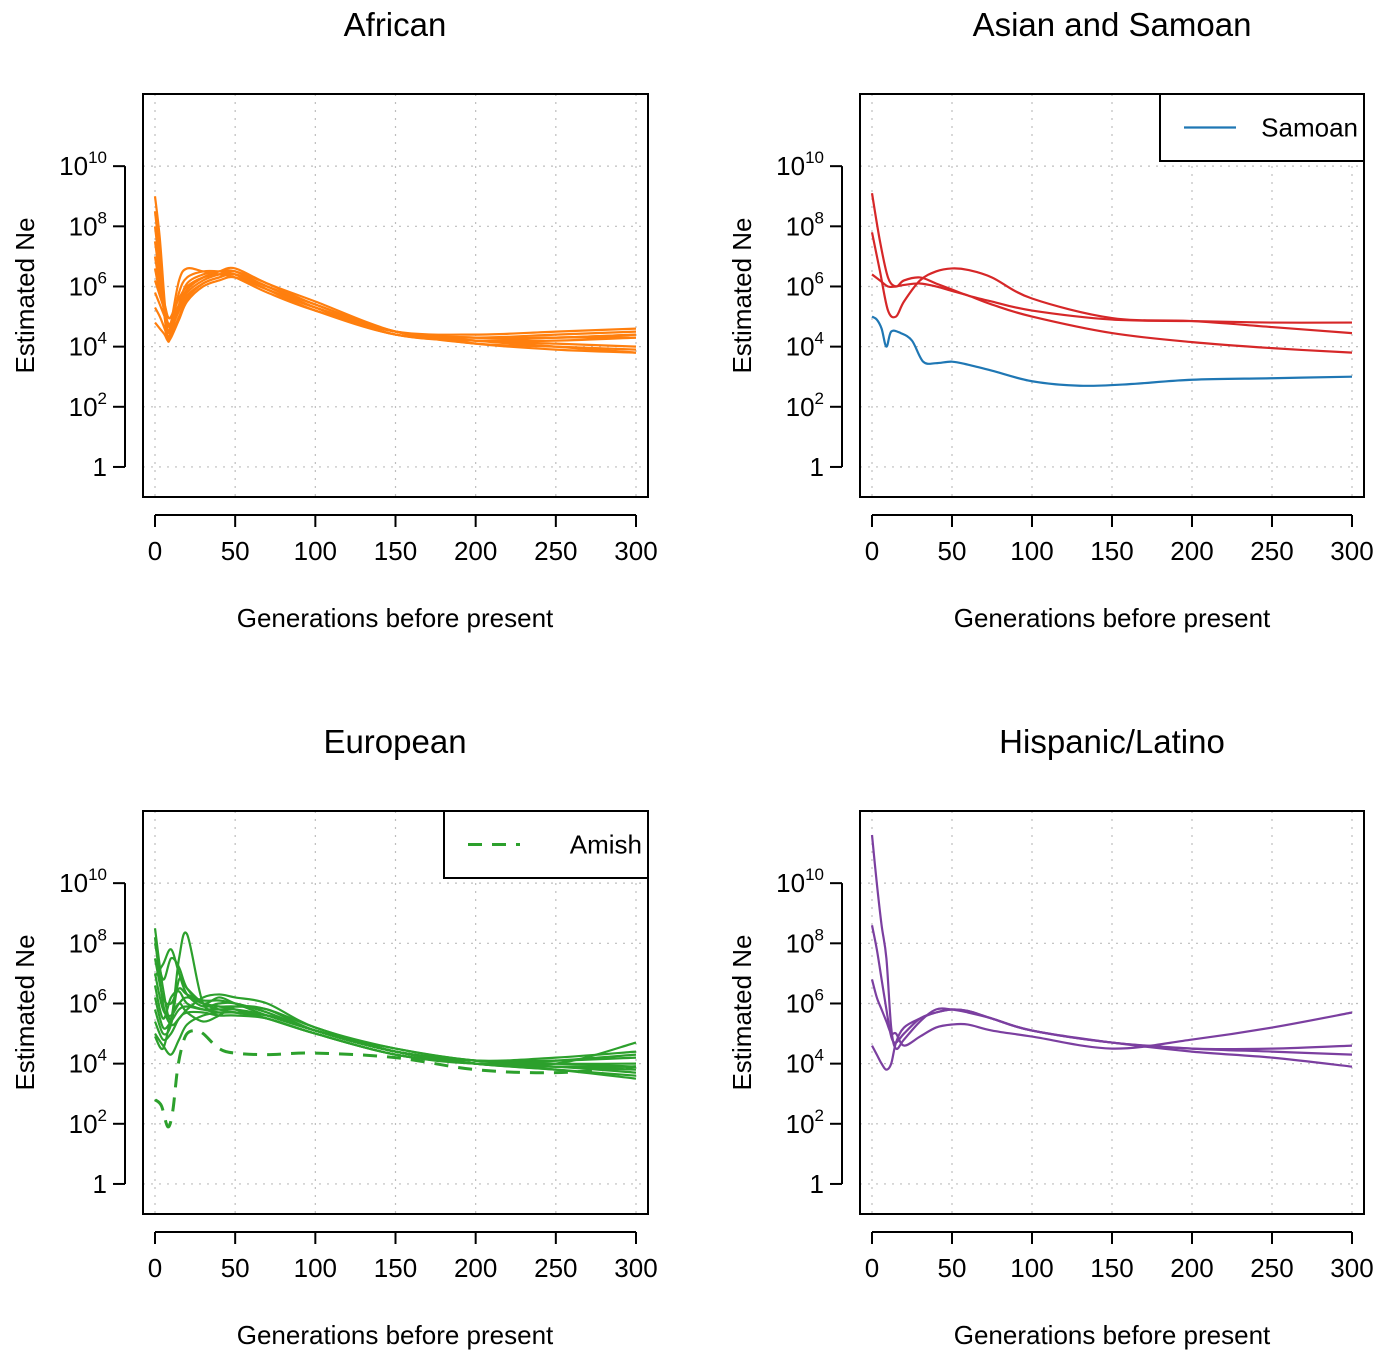 The height and width of the screenshot is (1353, 1389). What do you see at coordinates (1112, 24) in the screenshot?
I see `panel-title: Asian and Samoan` at bounding box center [1112, 24].